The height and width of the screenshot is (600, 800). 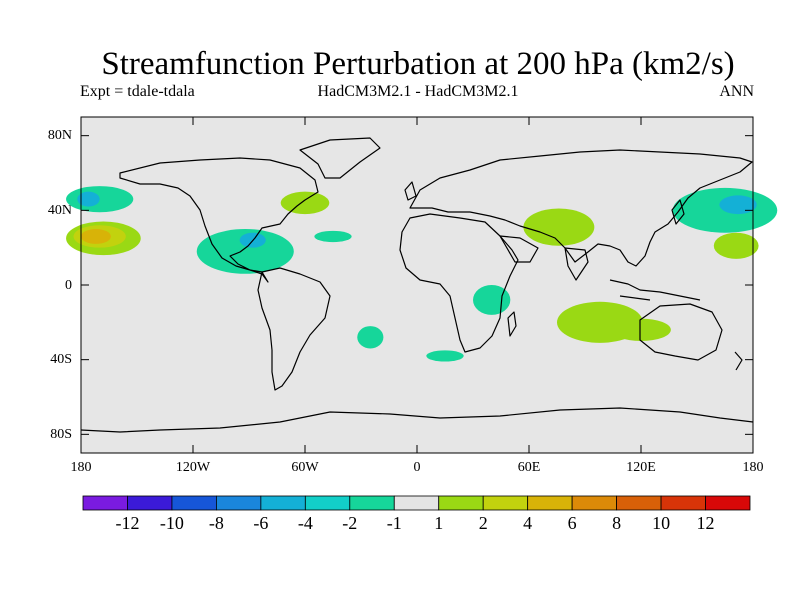 I want to click on south-america-outline, so click(x=294, y=329).